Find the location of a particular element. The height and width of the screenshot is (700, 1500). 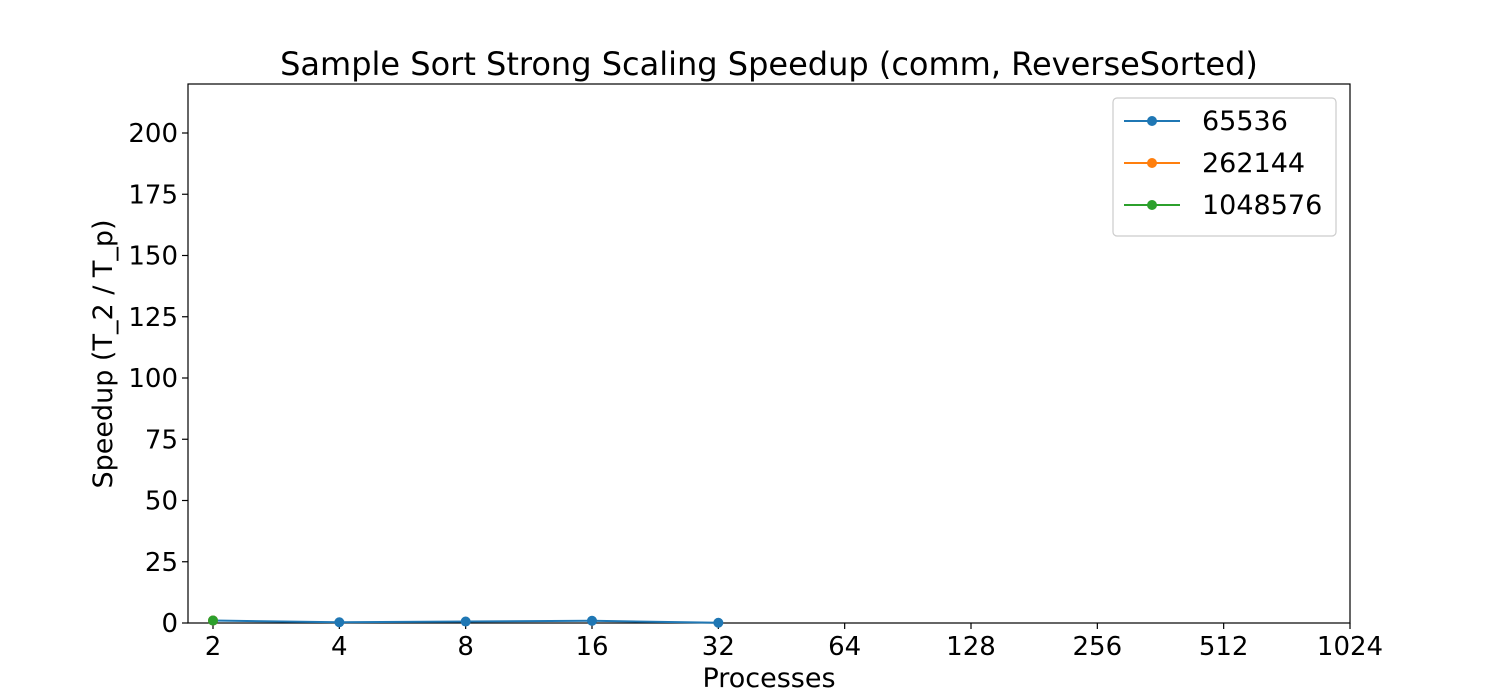

x-axis-label: Processes is located at coordinates (768, 678).